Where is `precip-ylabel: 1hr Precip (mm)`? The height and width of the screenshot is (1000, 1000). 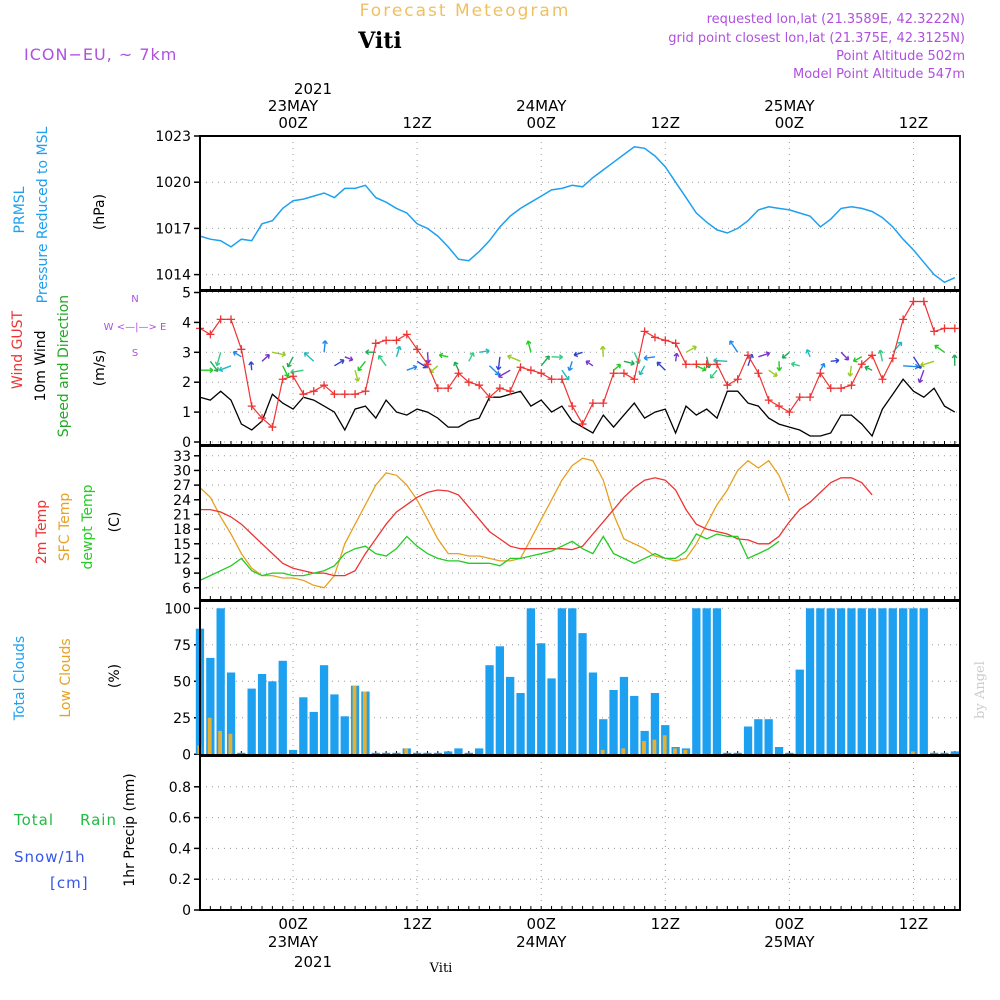
precip-ylabel: 1hr Precip (mm) is located at coordinates (130, 829).